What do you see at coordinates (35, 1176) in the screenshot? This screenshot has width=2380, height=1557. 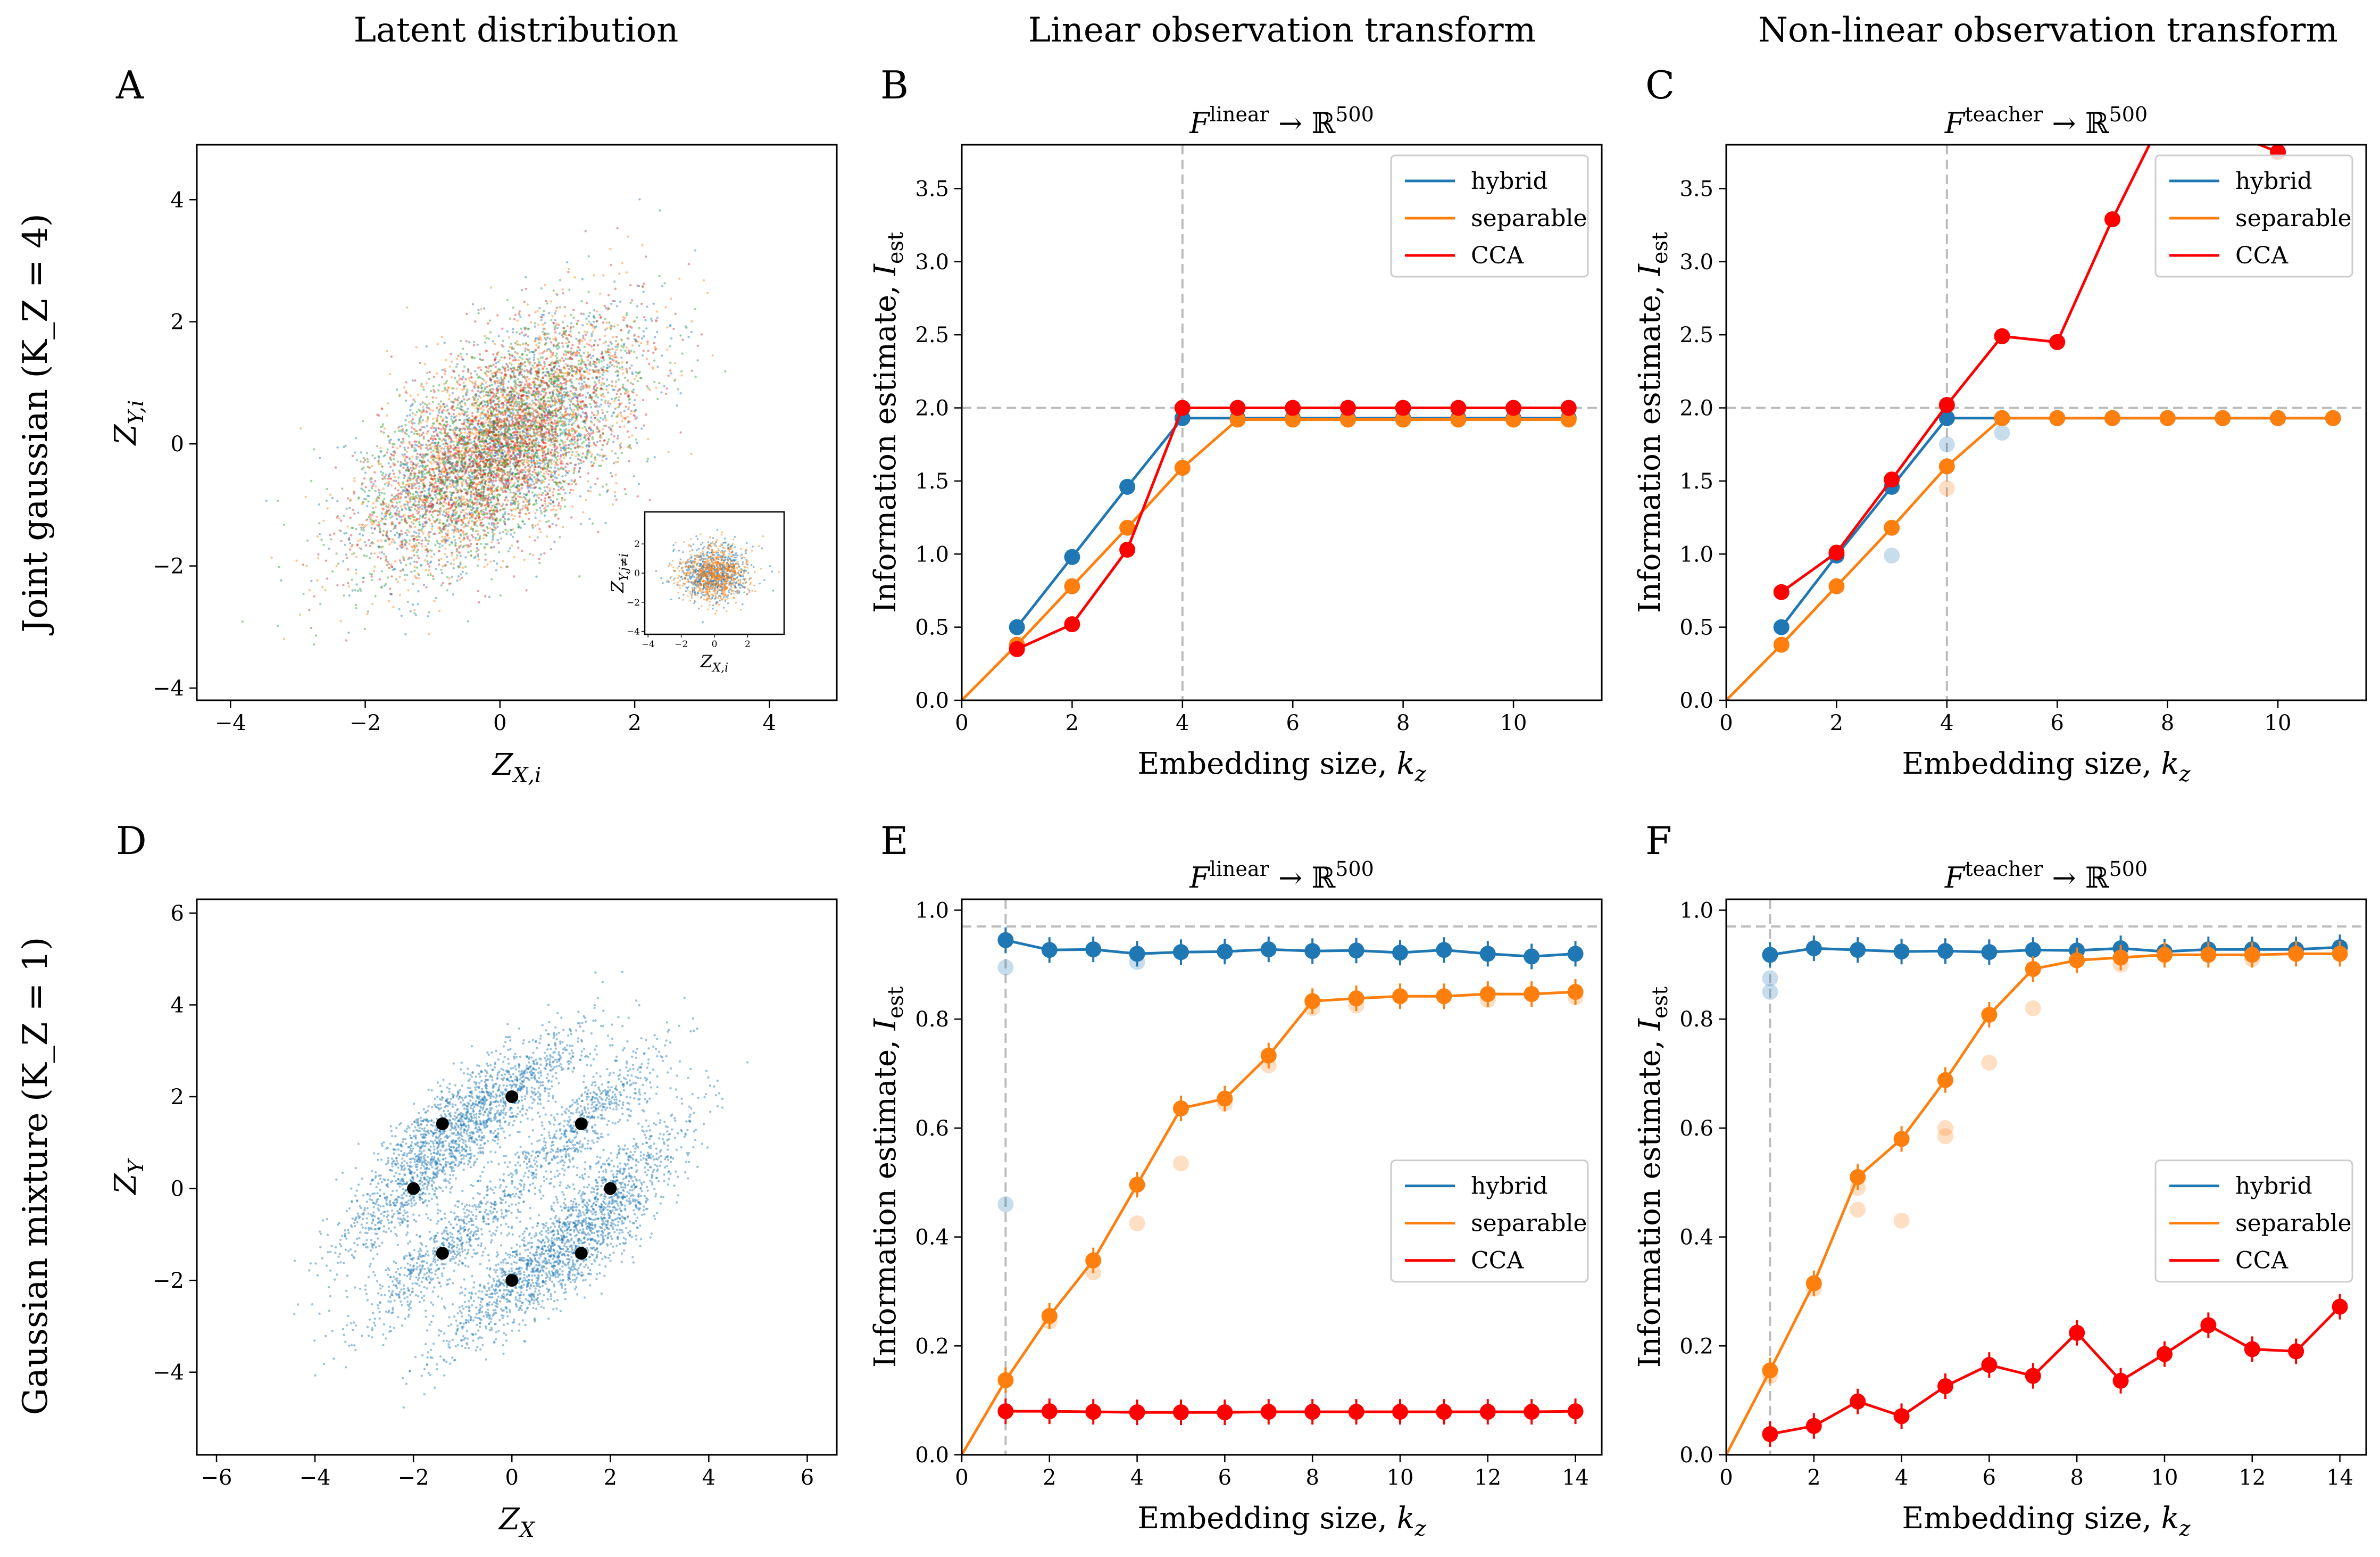 I see `row-title-gaussian-mixture: Gaussian mixture (K_Z = 1)` at bounding box center [35, 1176].